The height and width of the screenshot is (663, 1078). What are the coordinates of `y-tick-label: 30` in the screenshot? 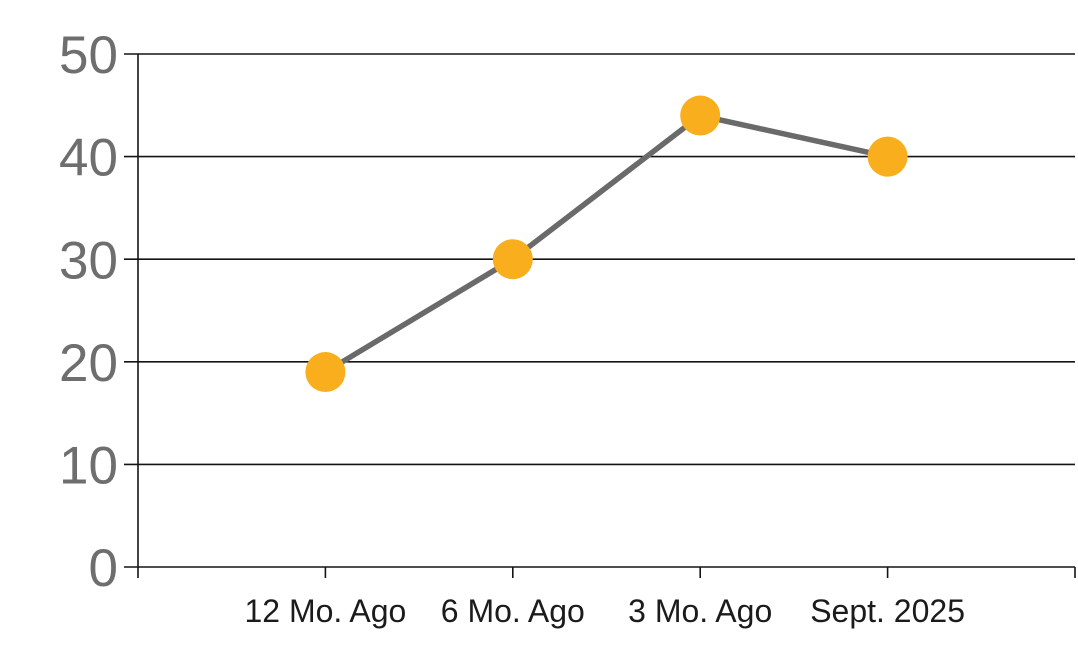 It's located at (88, 260).